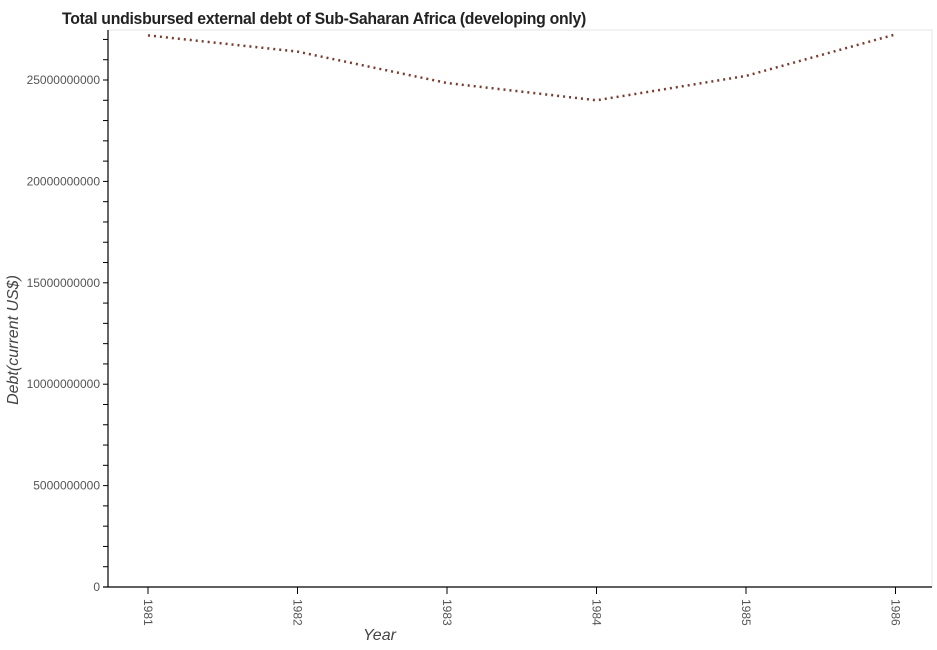 This screenshot has width=937, height=650. I want to click on x-tick-label: 1982, so click(298, 612).